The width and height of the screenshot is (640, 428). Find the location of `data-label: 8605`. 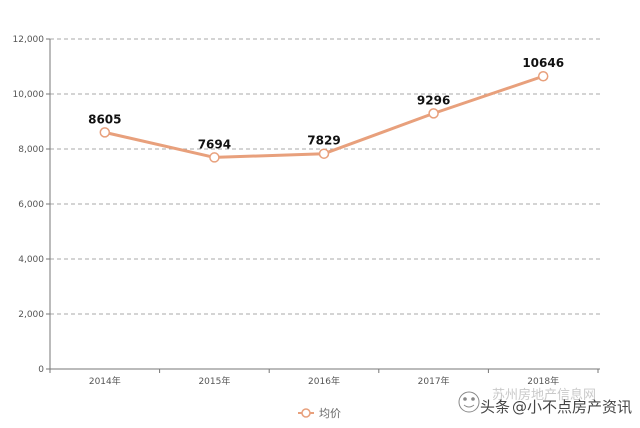

data-label: 8605 is located at coordinates (104, 119).